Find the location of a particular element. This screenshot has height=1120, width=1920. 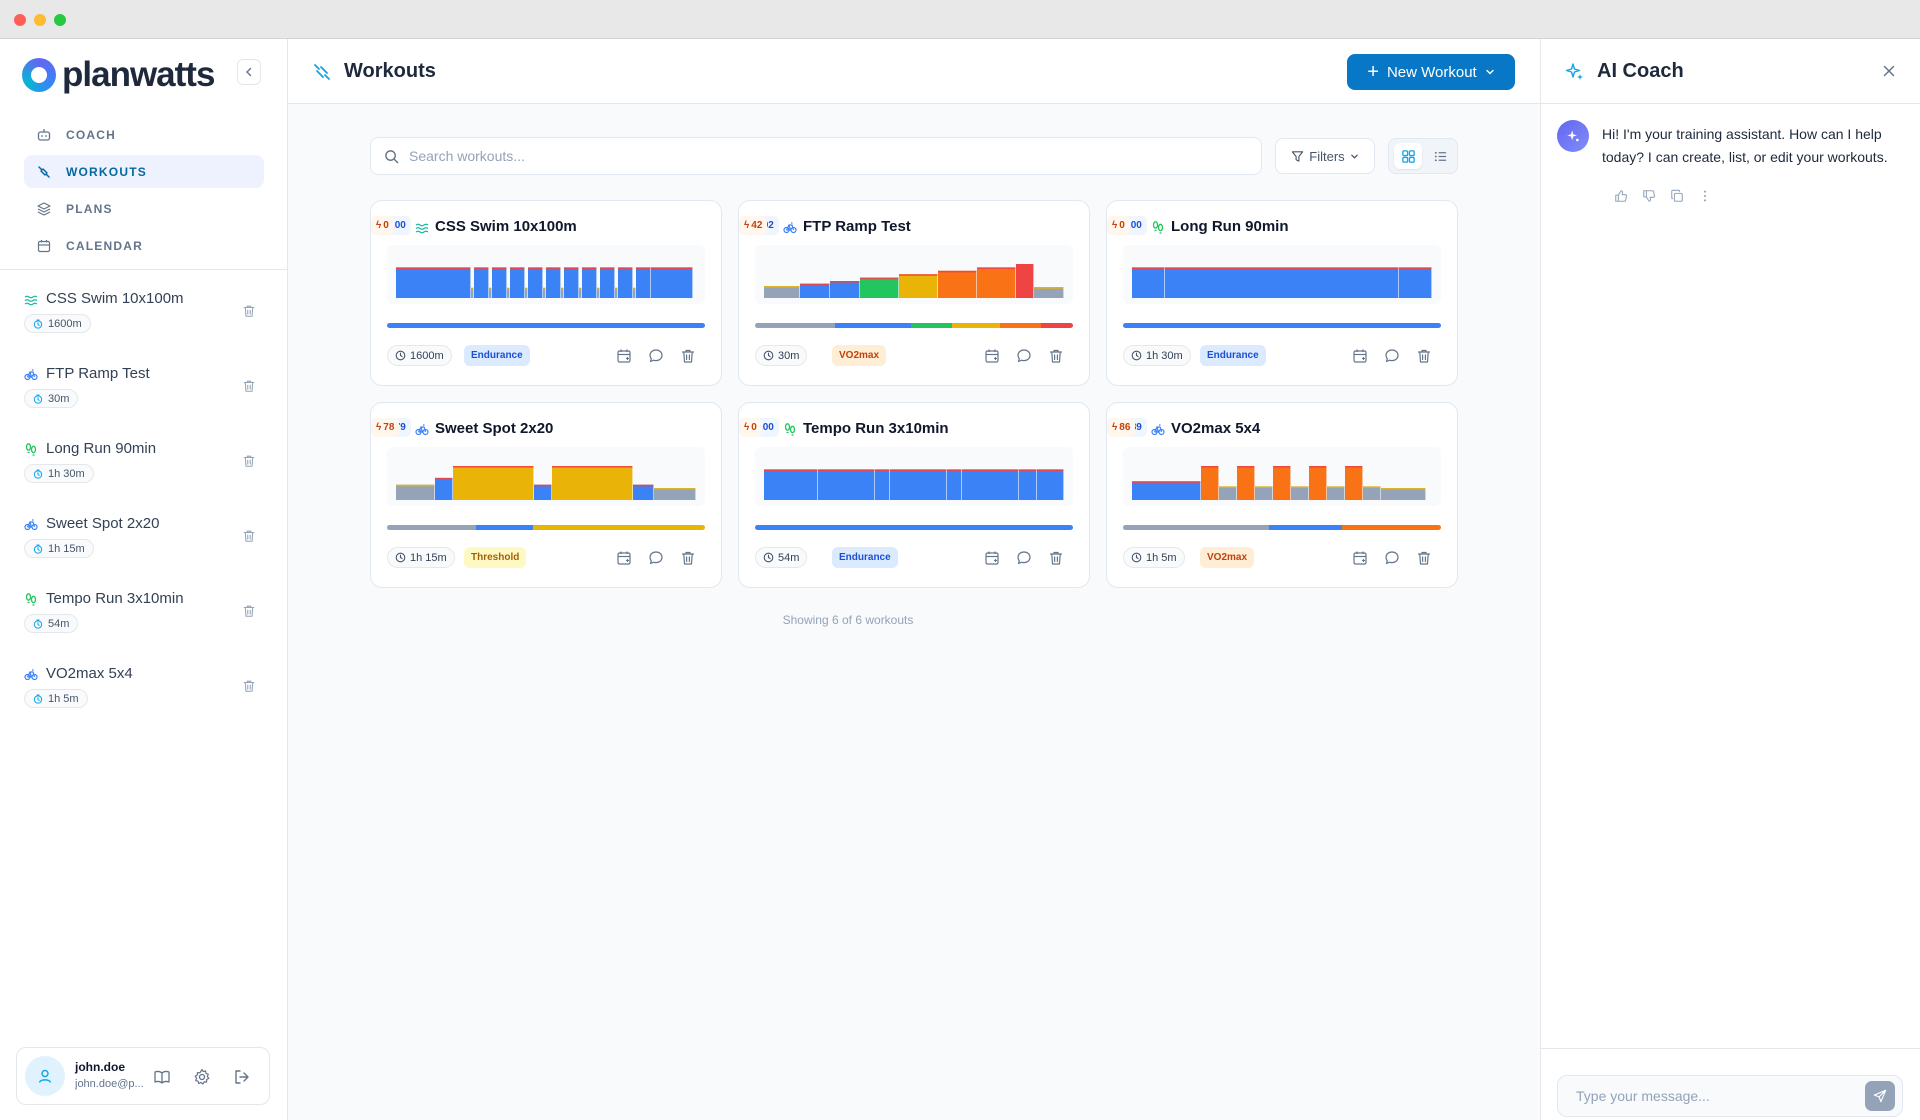

window-maximize-button is located at coordinates (60, 20).